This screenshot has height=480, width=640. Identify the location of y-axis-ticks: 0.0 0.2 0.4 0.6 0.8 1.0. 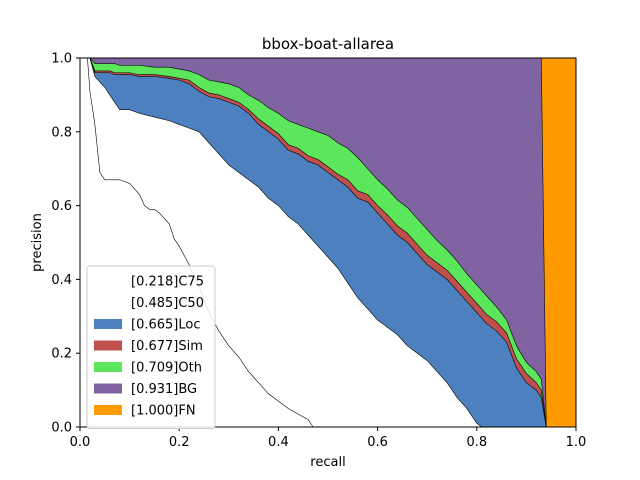
(65, 244).